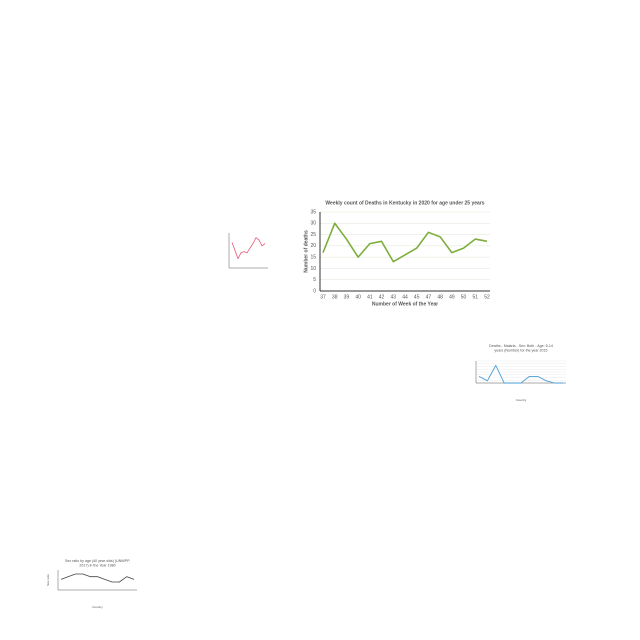 The image size is (640, 640). What do you see at coordinates (370, 297) in the screenshot?
I see `x-tick-label: 41` at bounding box center [370, 297].